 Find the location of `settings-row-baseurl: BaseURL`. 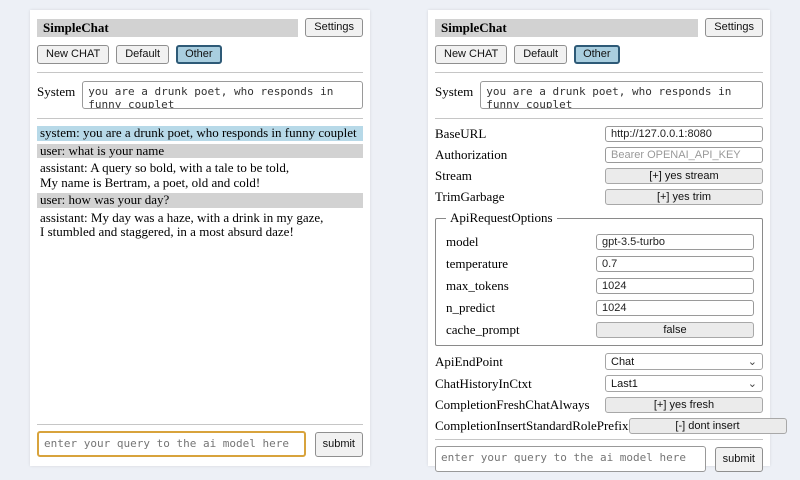

settings-row-baseurl: BaseURL is located at coordinates (599, 134).